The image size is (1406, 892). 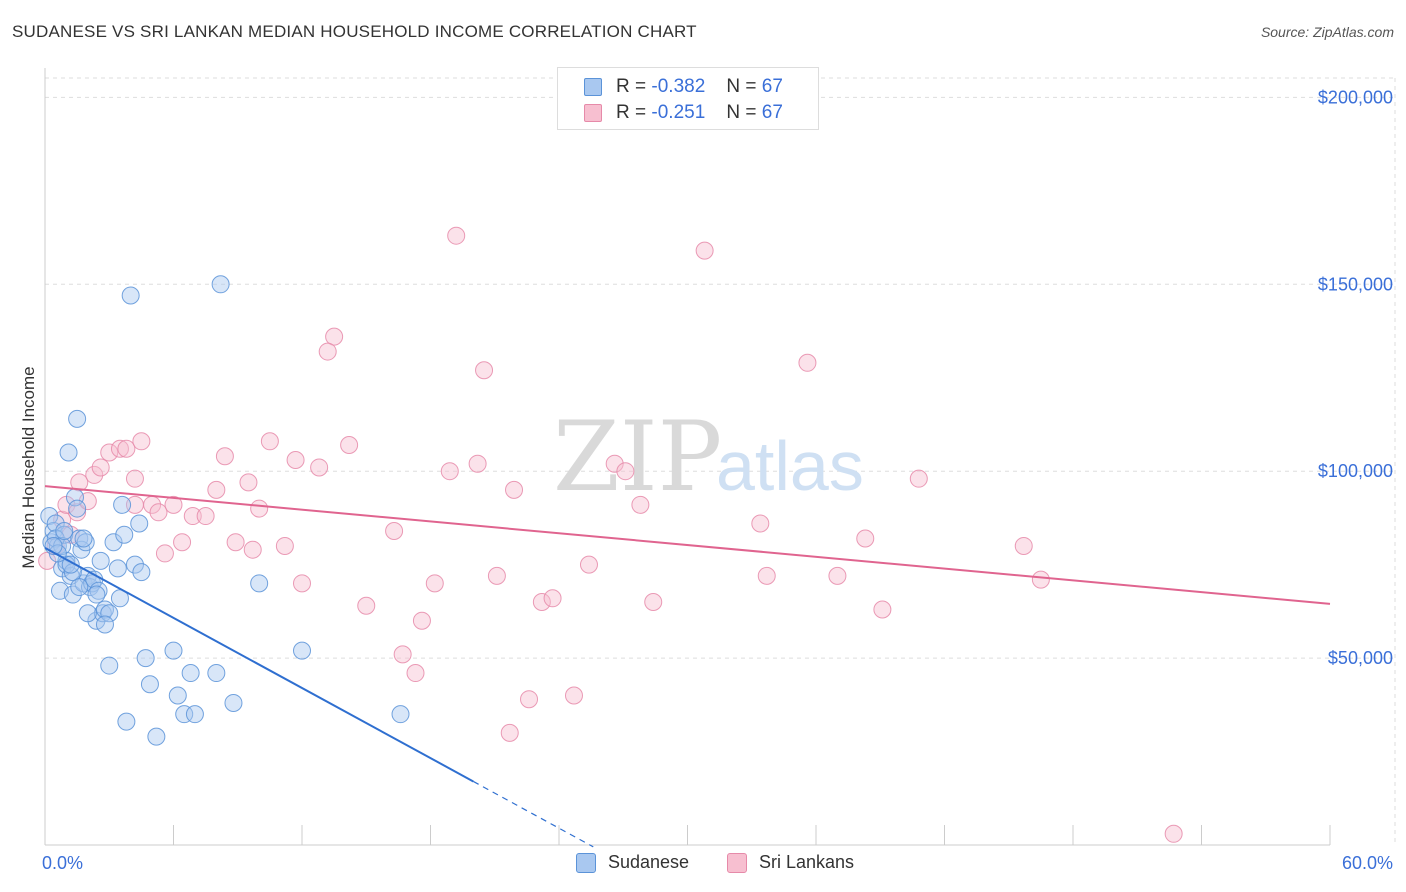 I want to click on legend-label-sudanese: Sudanese, so click(x=649, y=862).